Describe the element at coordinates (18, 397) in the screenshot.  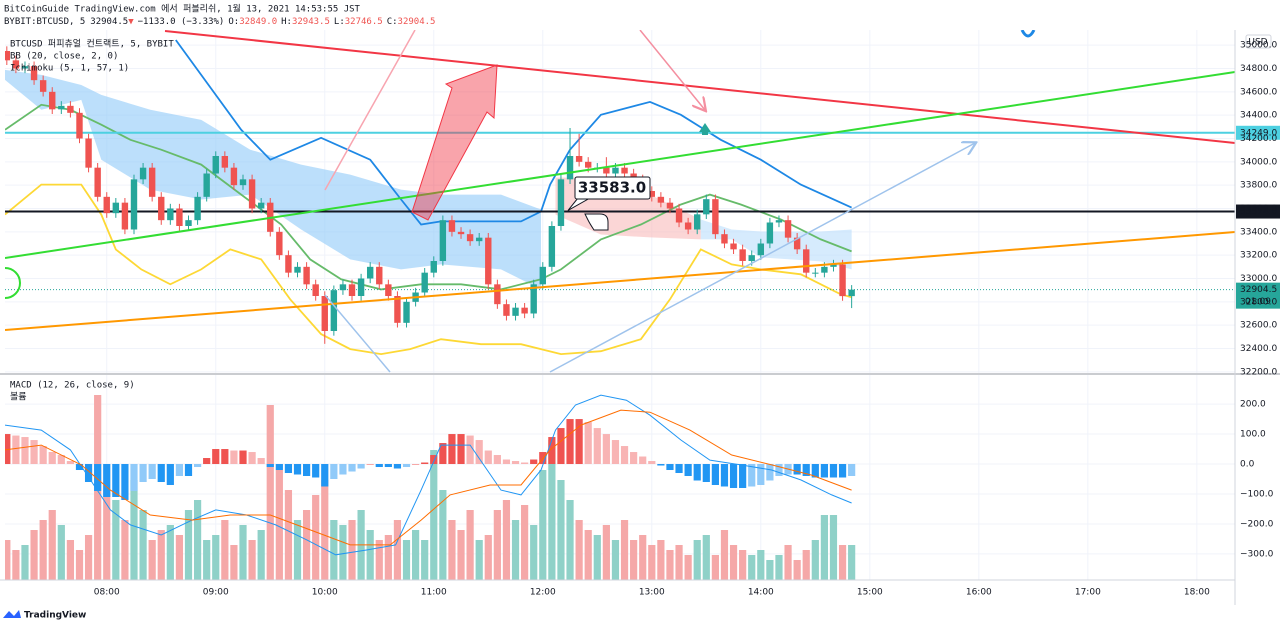
I see `legend-text: 볼륨` at that location.